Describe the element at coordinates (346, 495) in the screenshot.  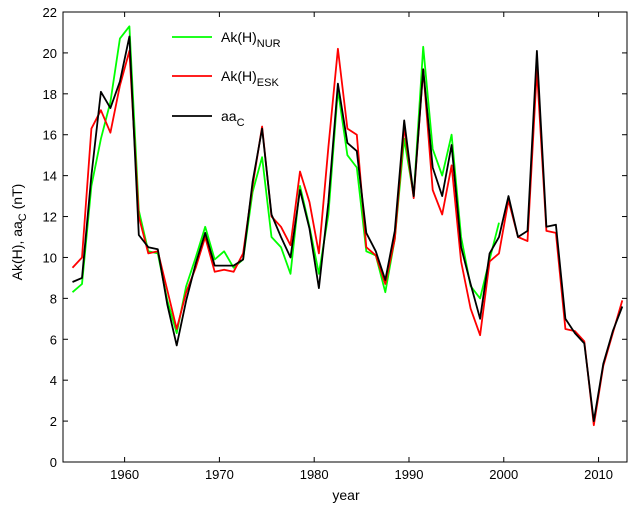
I see `x-axis-label: year` at that location.